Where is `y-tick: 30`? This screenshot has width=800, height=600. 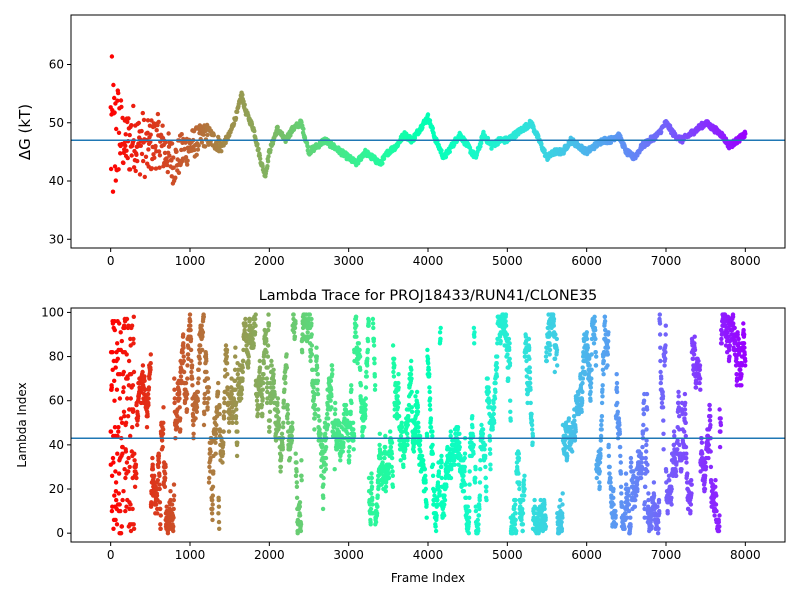 y-tick: 30 is located at coordinates (60, 239).